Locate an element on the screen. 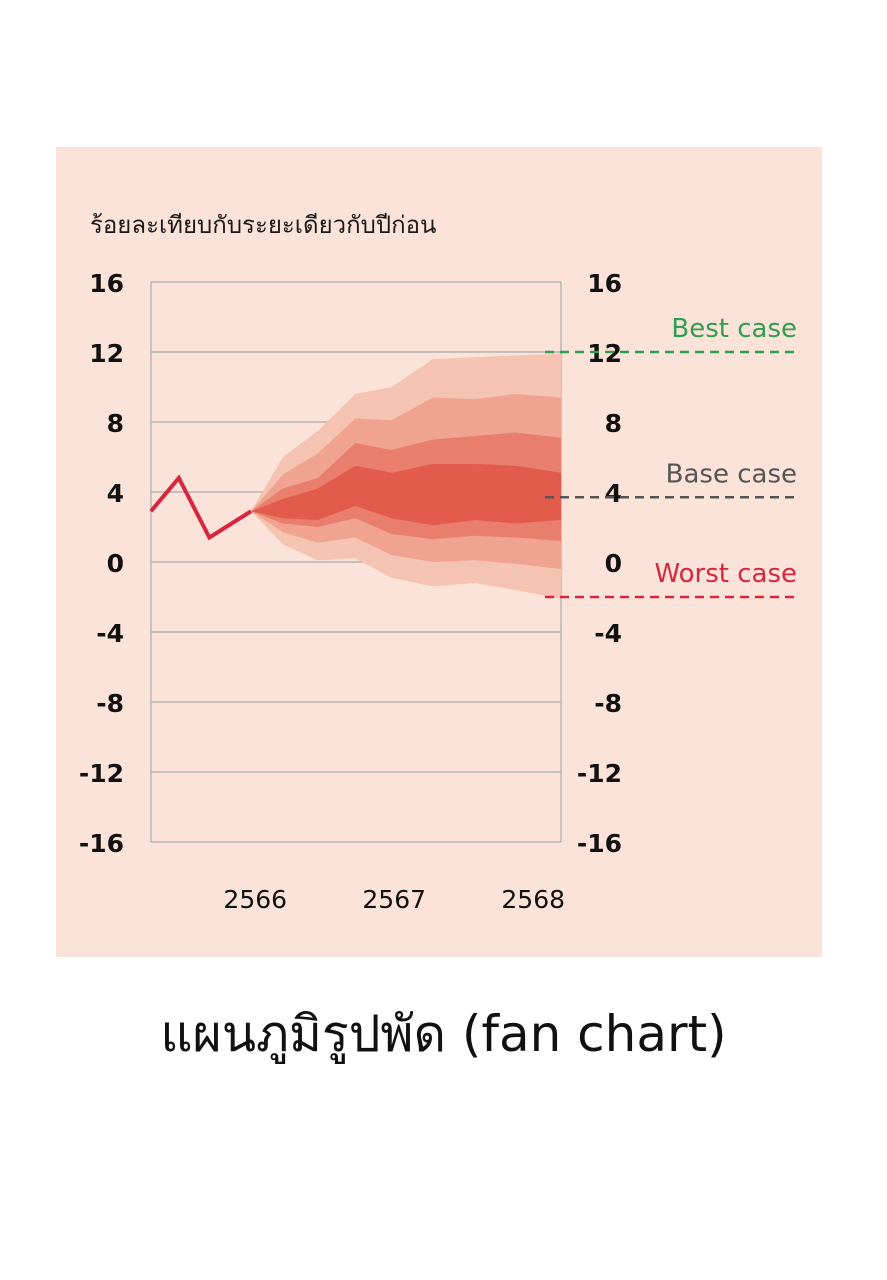  y-tick-label-right: -8 is located at coordinates (608, 703).